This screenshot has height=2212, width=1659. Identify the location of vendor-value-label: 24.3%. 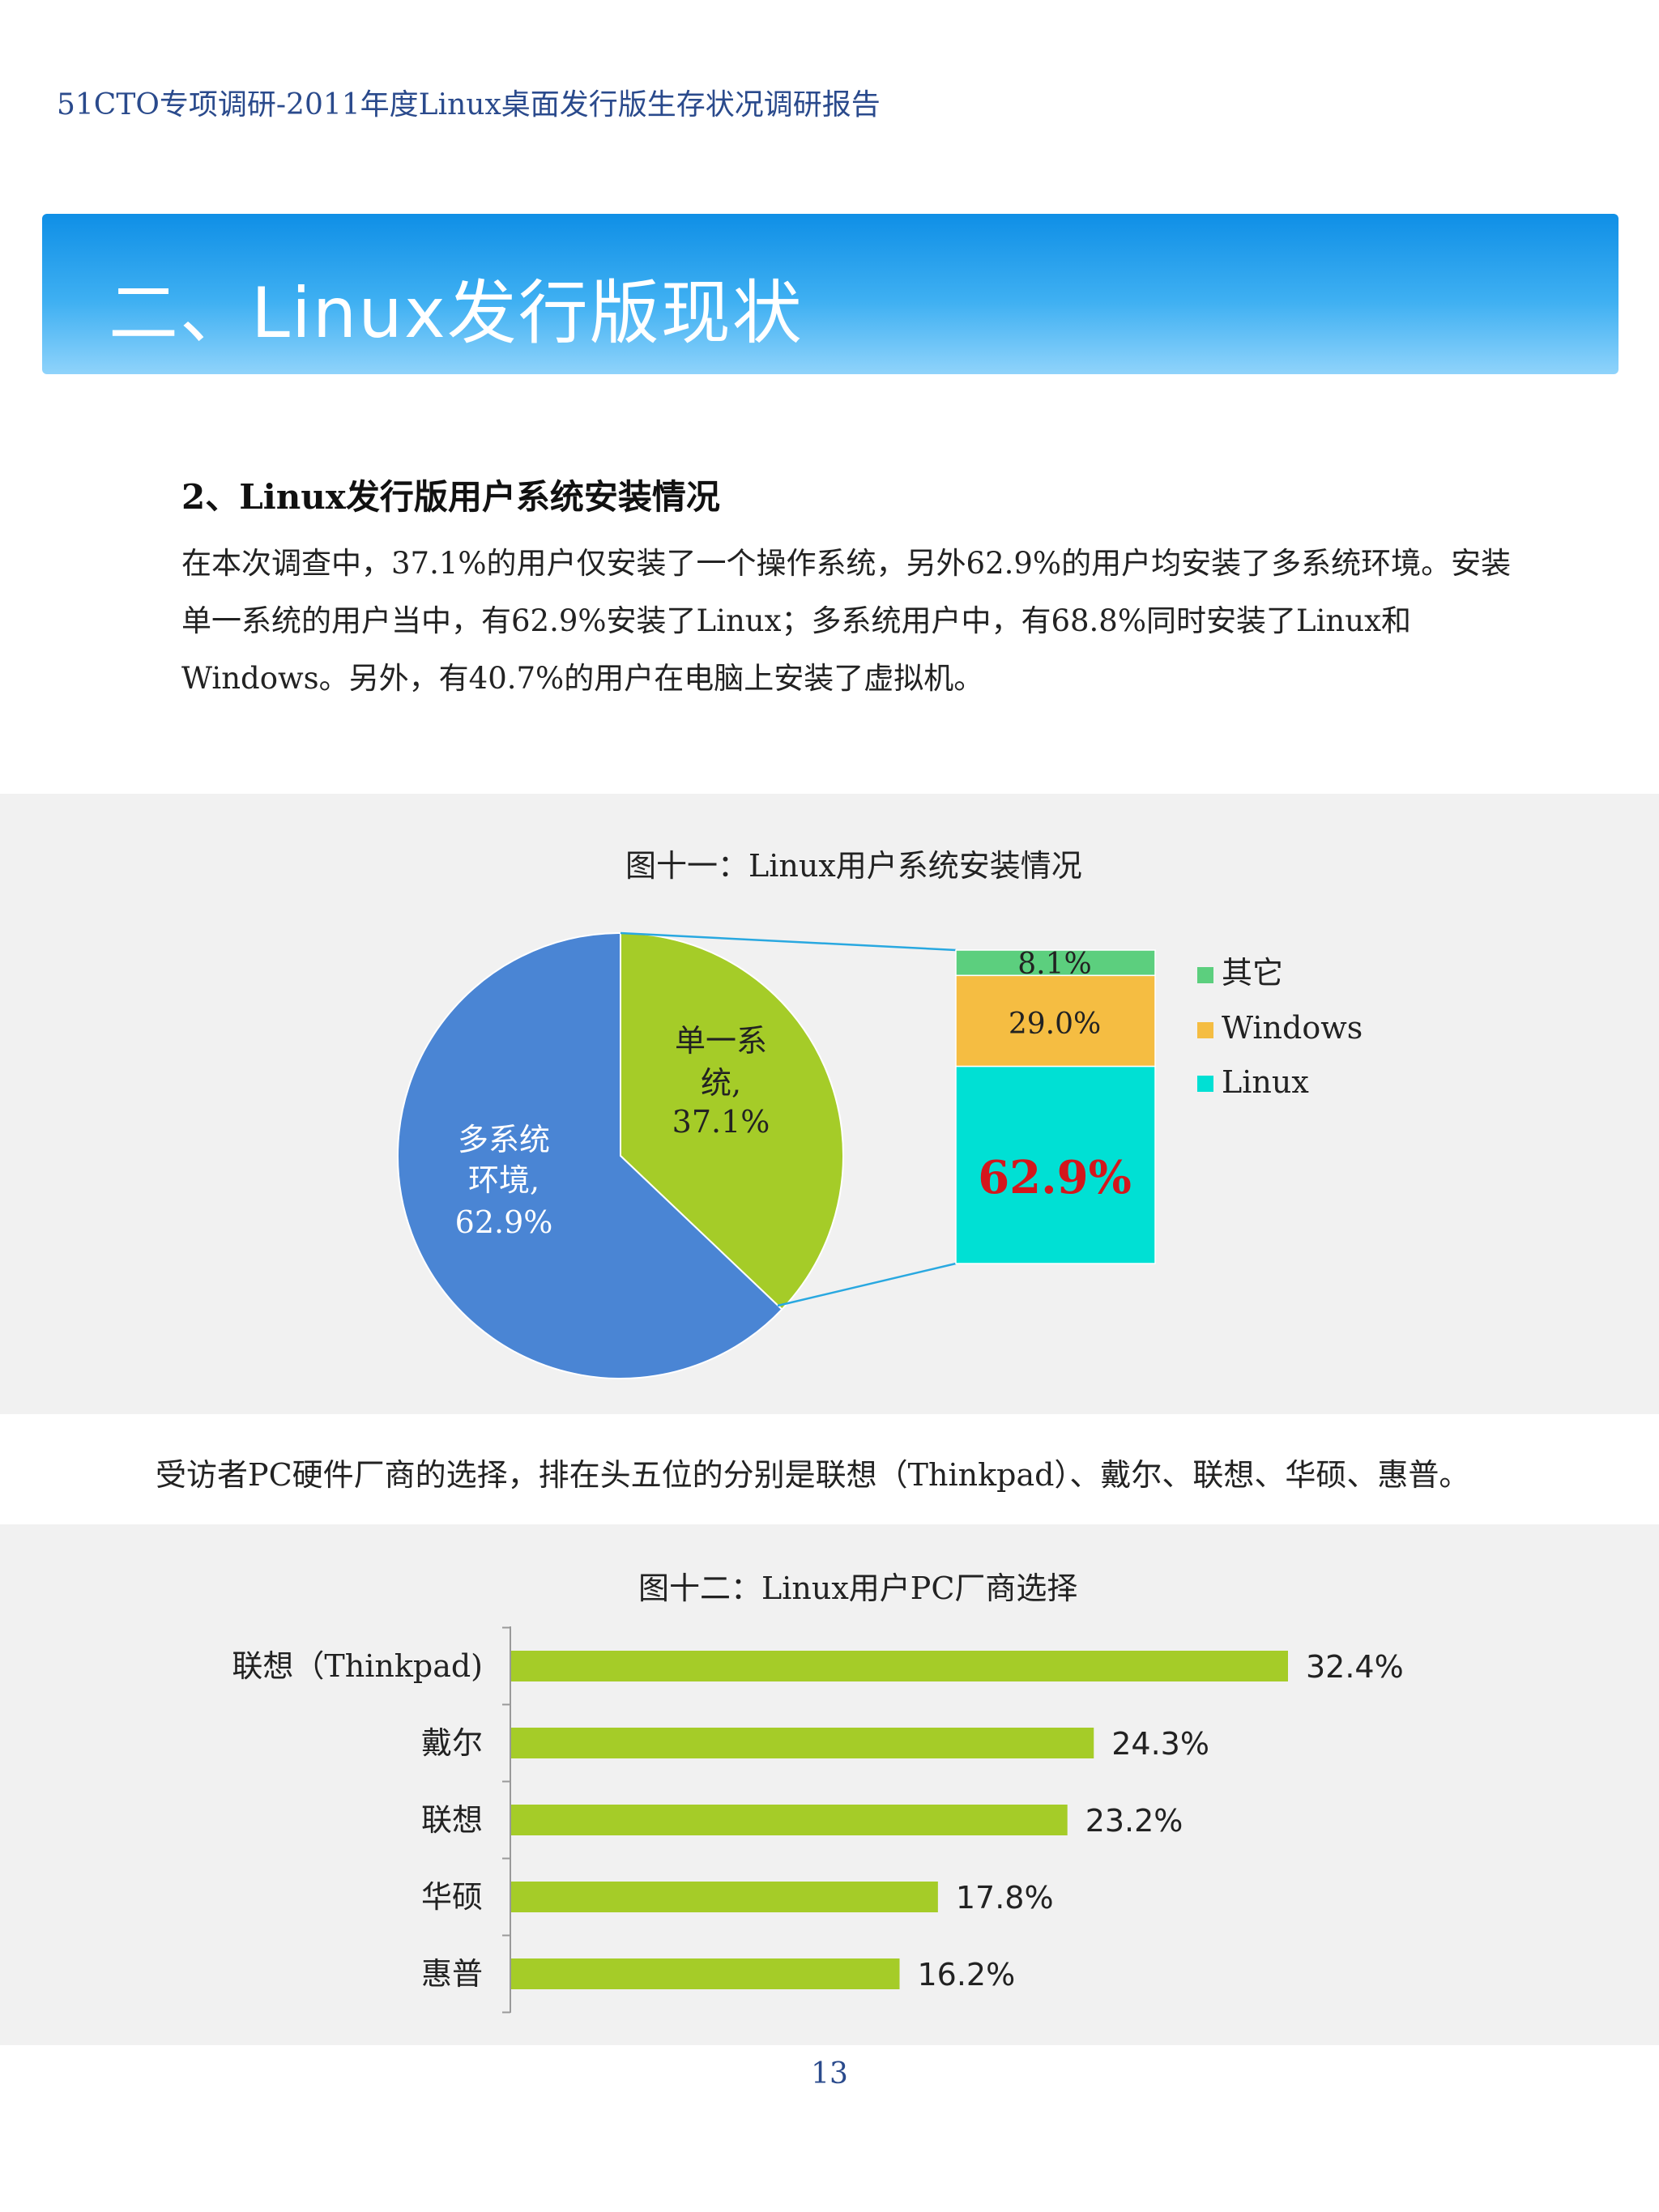
(1160, 1744).